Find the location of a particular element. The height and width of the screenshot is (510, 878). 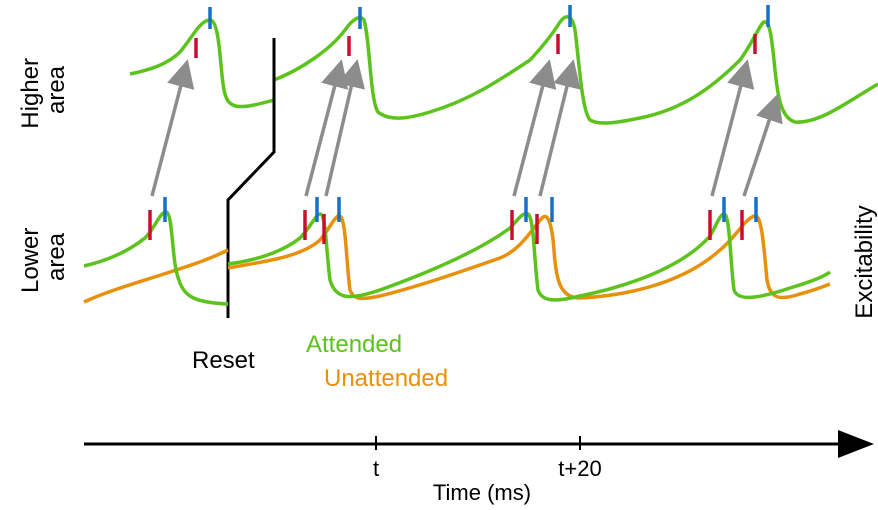

reset-line is located at coordinates (251, 178).